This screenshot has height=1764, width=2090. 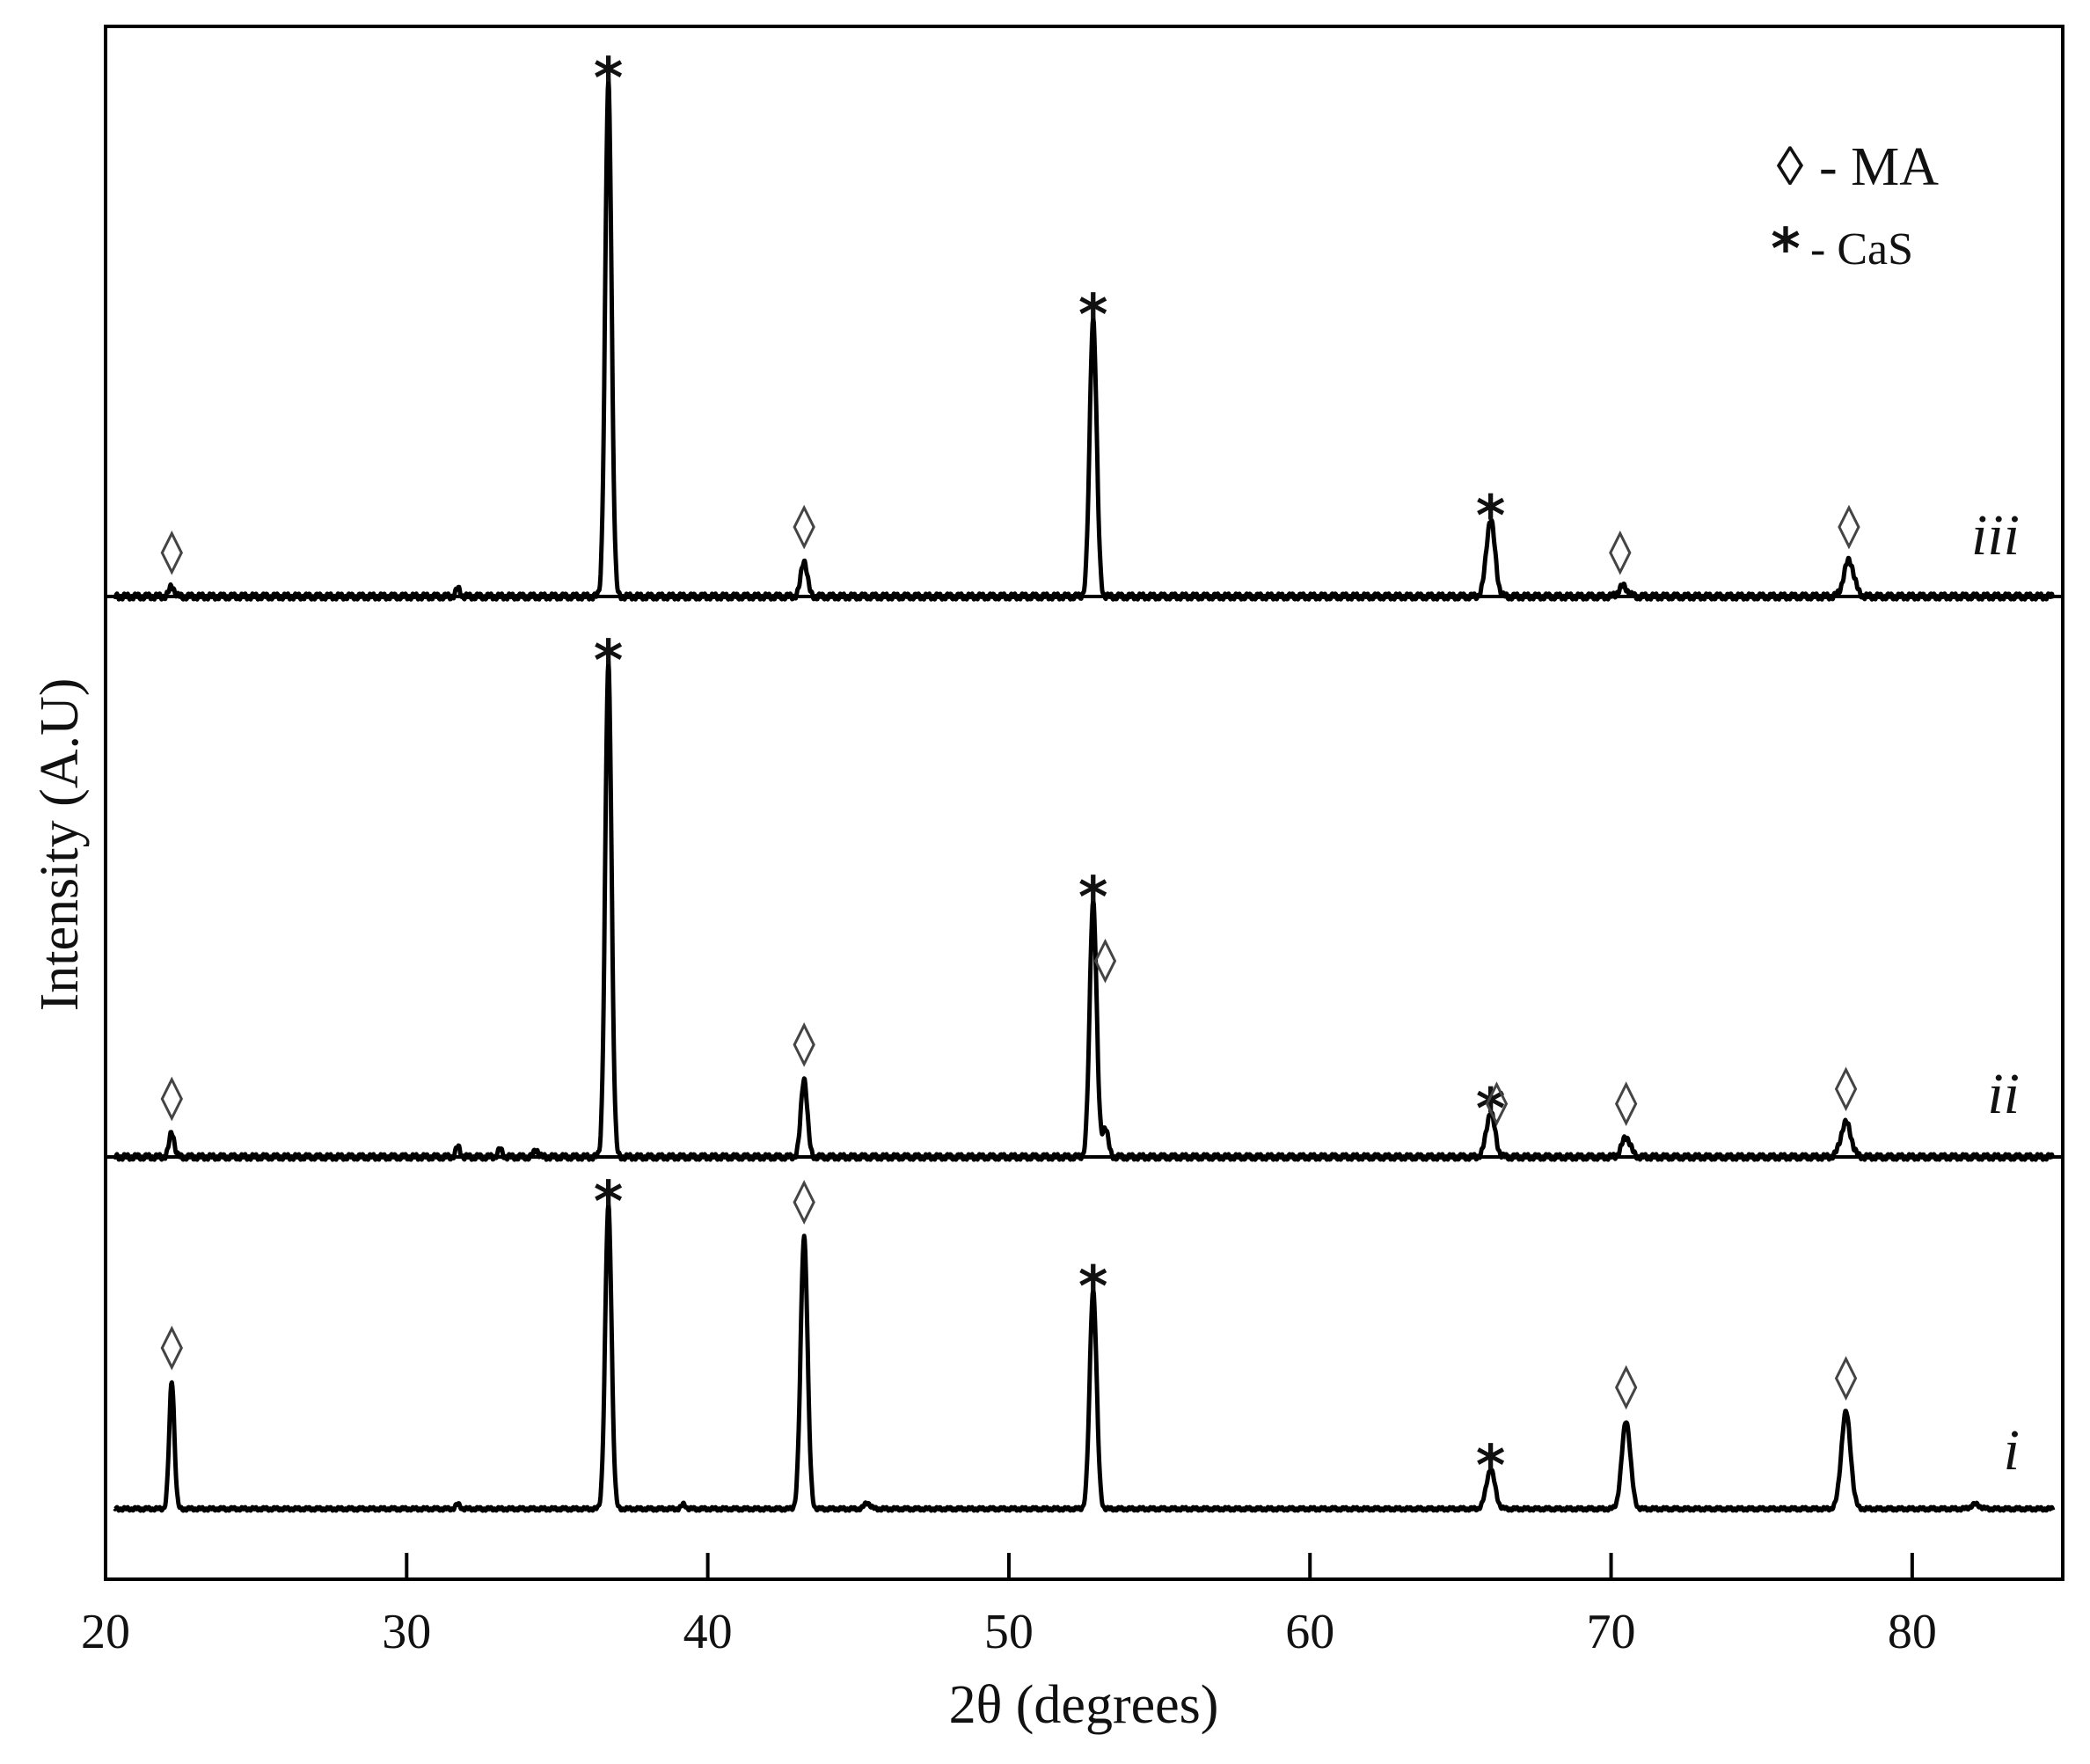 What do you see at coordinates (2012, 1450) in the screenshot?
I see `trace-label-i: i` at bounding box center [2012, 1450].